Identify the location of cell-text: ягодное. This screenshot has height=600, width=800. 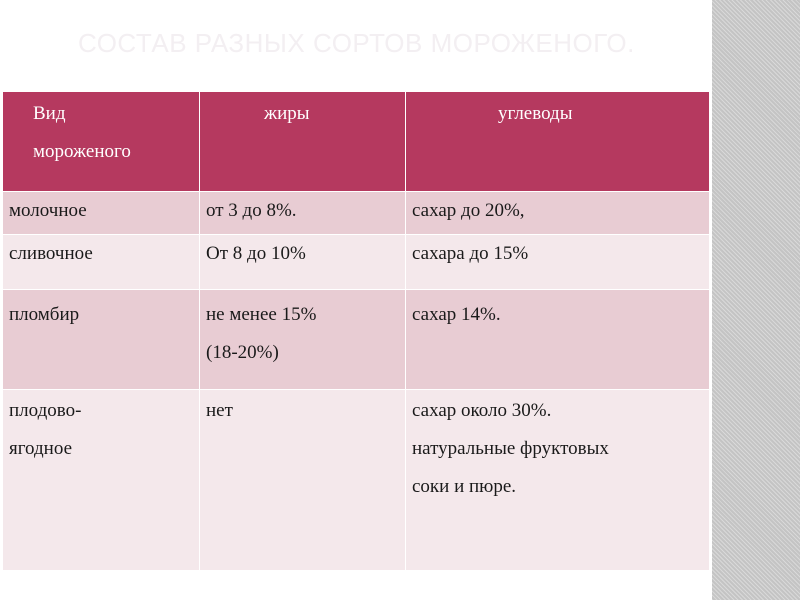
(41, 448).